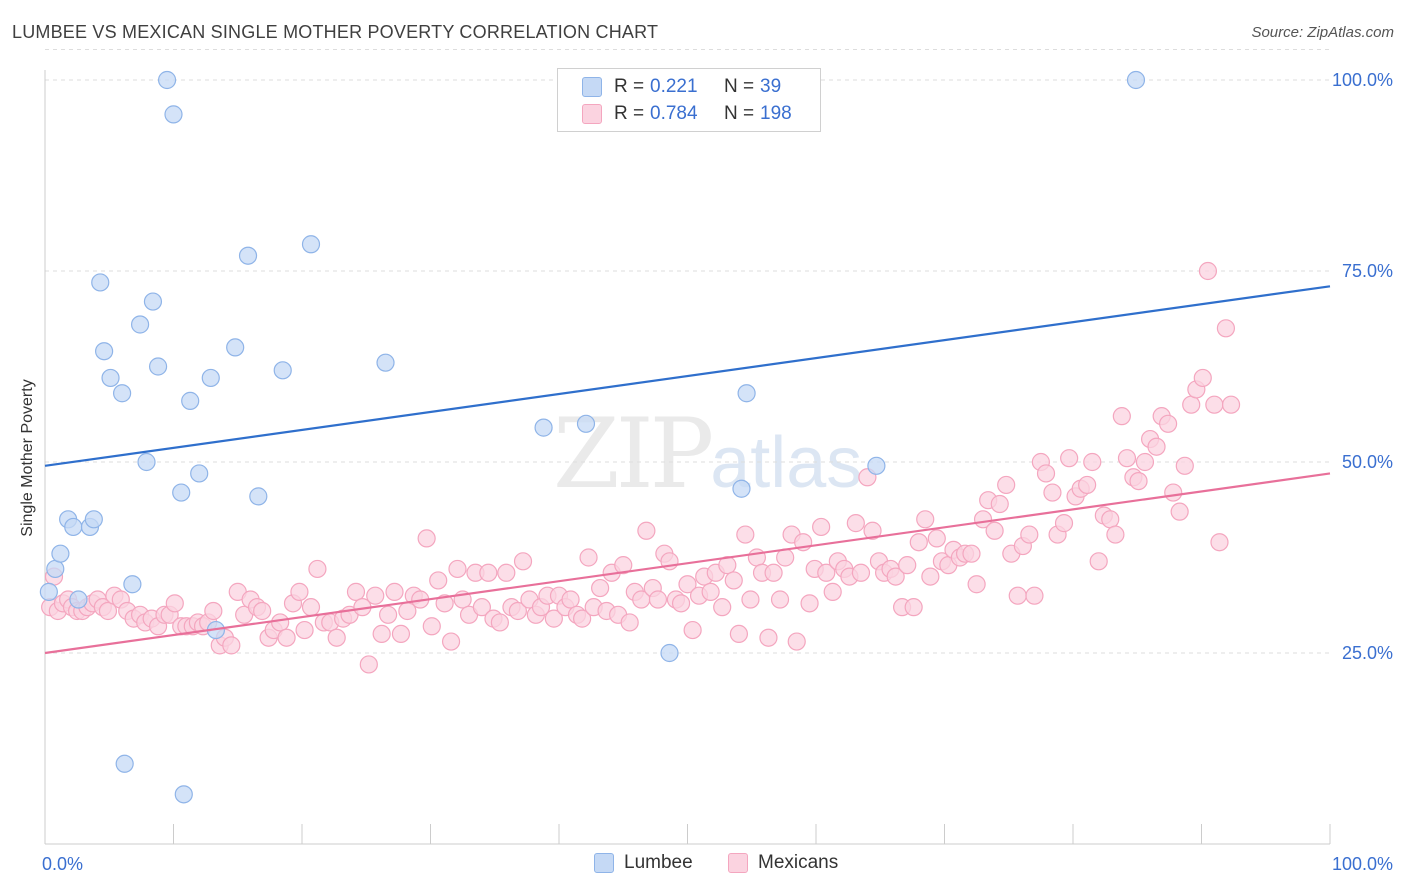 Image resolution: width=1406 pixels, height=892 pixels. Describe the element at coordinates (643, 863) in the screenshot. I see `bottom-legend-lumbee: Lumbee` at that location.